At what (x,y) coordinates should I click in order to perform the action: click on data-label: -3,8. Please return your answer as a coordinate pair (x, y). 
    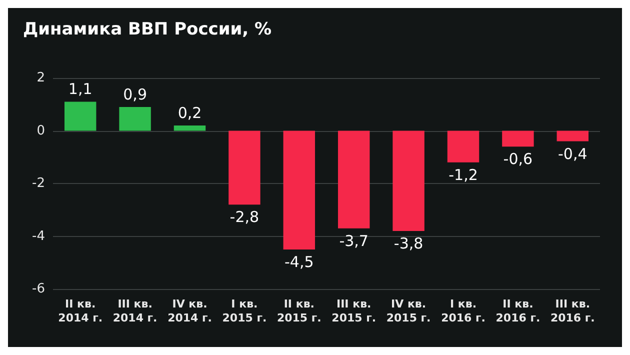
    Looking at the image, I should click on (409, 243).